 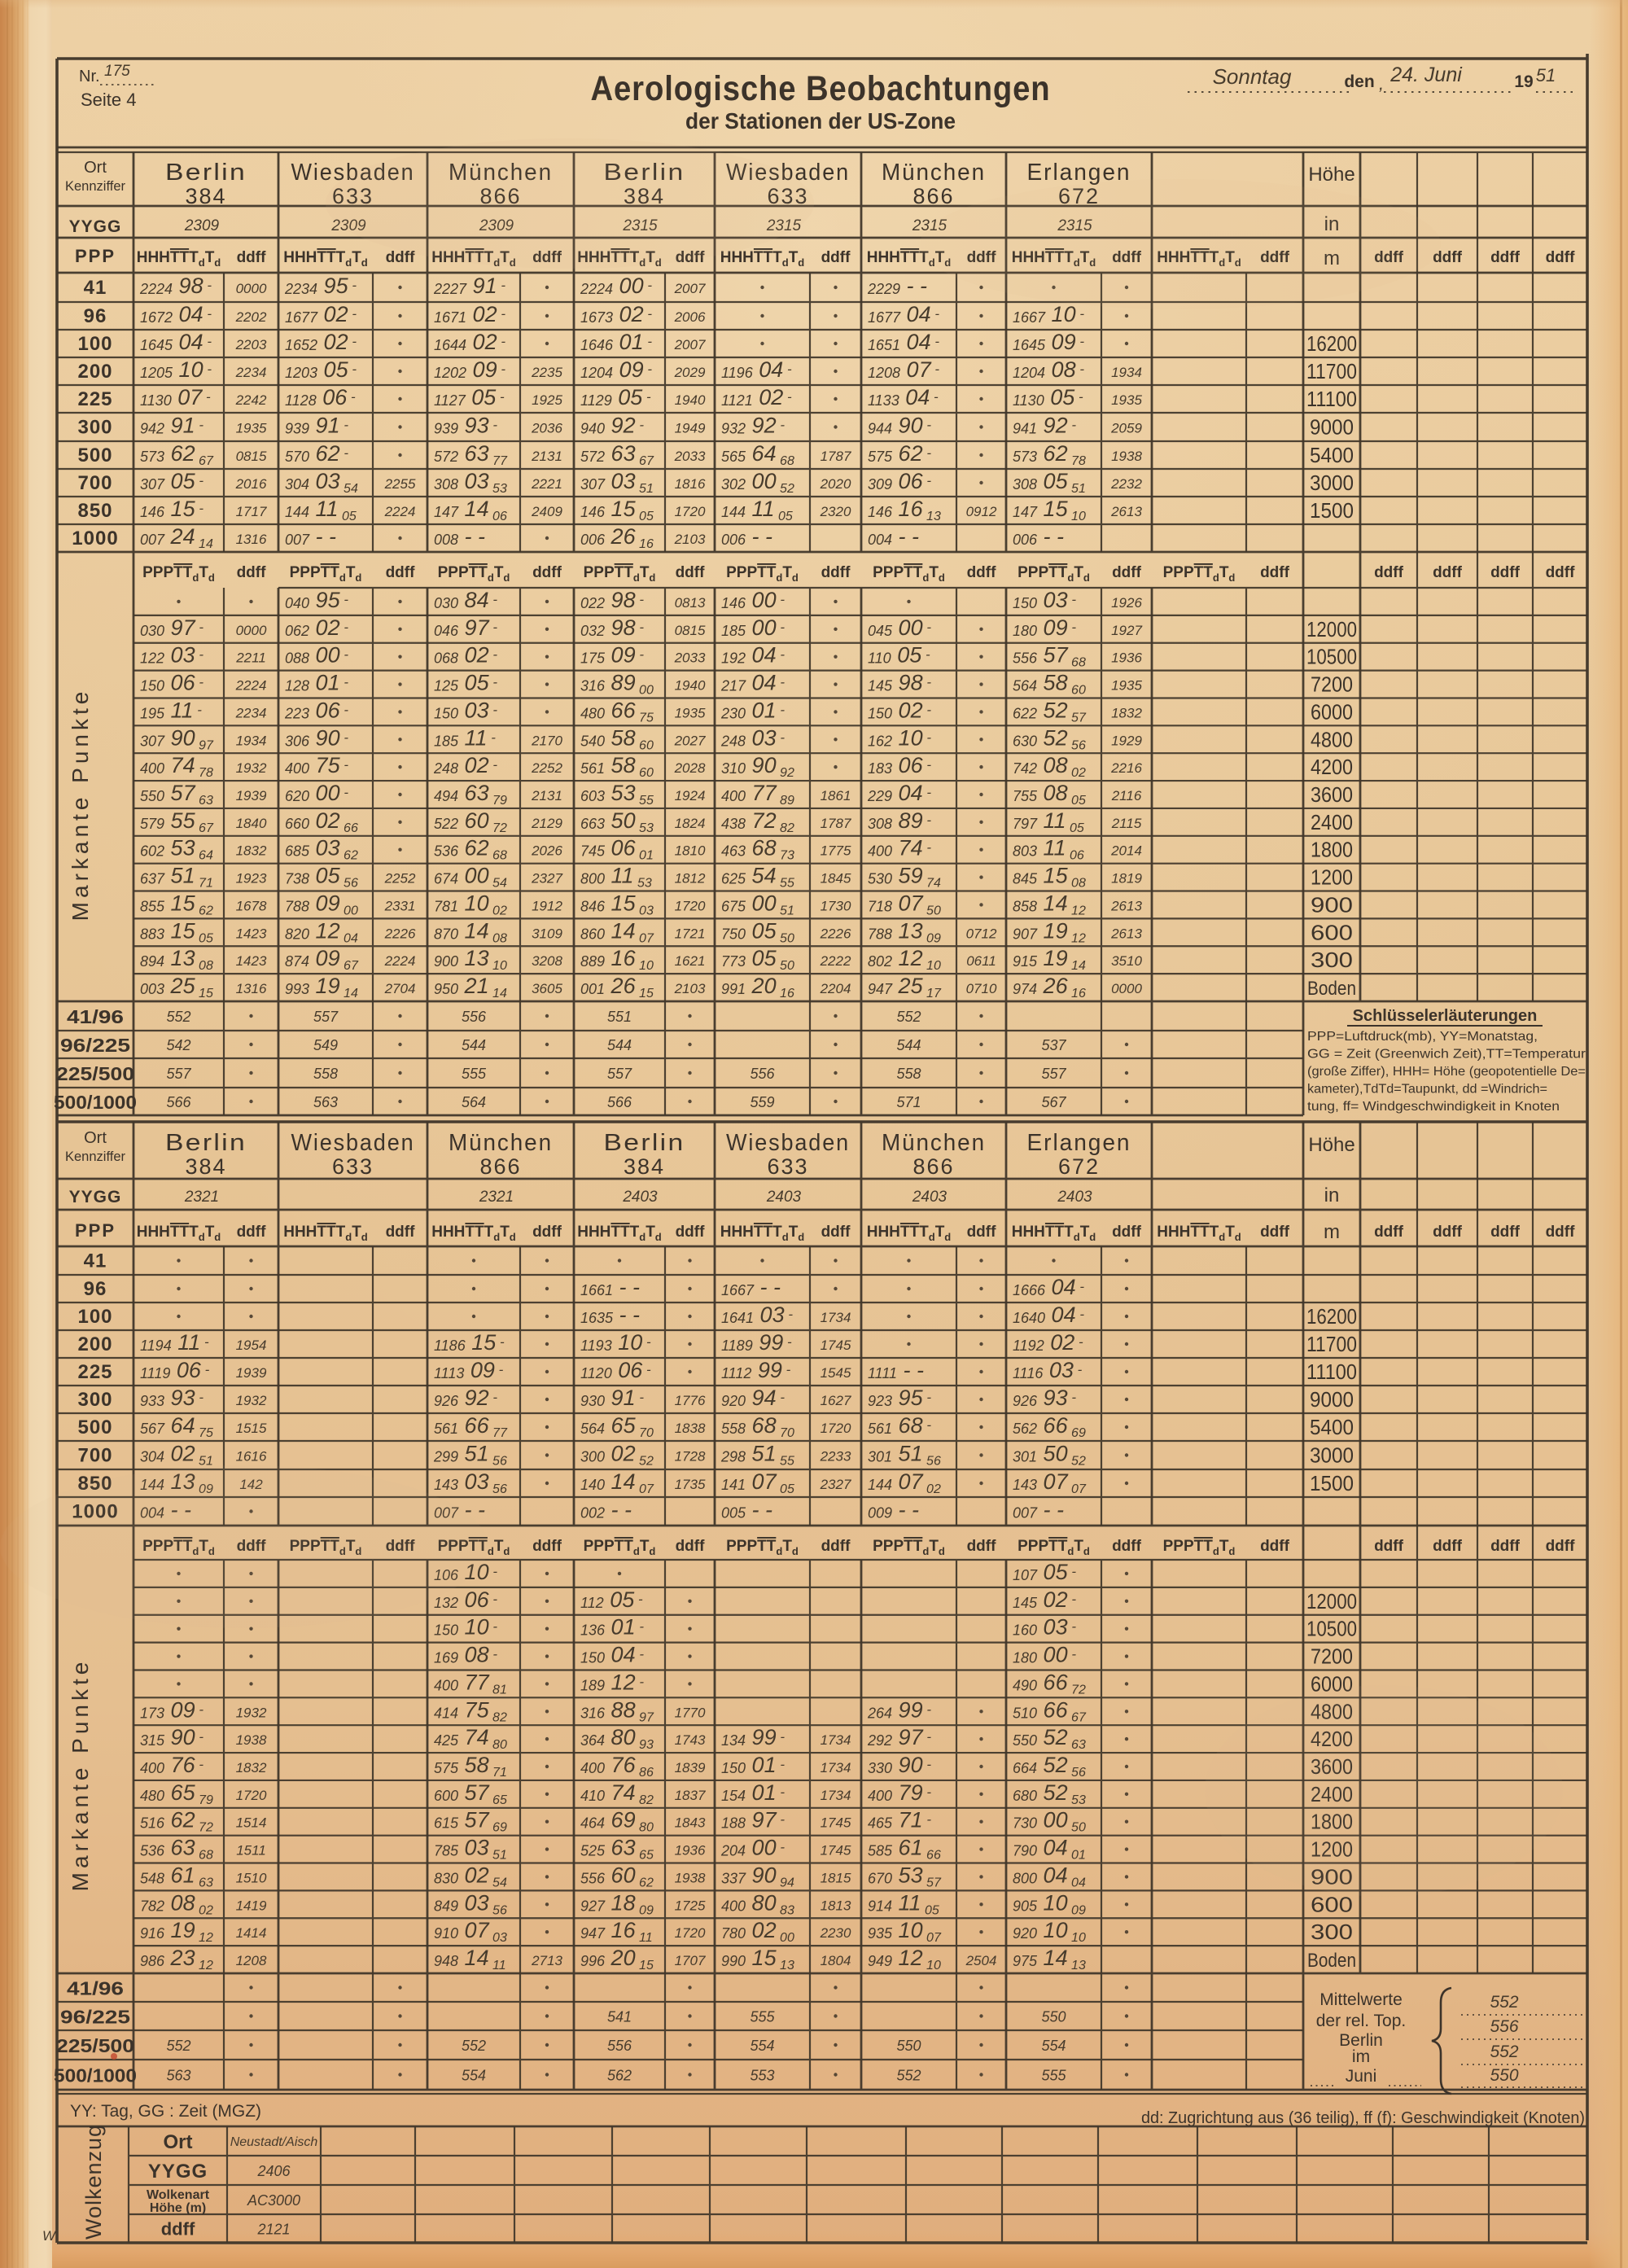 I want to click on svg-text: 930 91 -, so click(x=612, y=1398).